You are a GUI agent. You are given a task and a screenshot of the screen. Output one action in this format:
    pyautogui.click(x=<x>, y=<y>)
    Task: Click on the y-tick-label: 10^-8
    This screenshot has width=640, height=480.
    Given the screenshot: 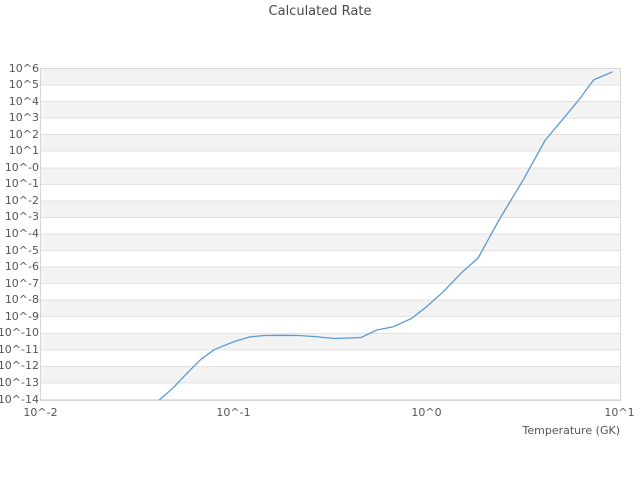 What is the action you would take?
    pyautogui.click(x=21, y=300)
    